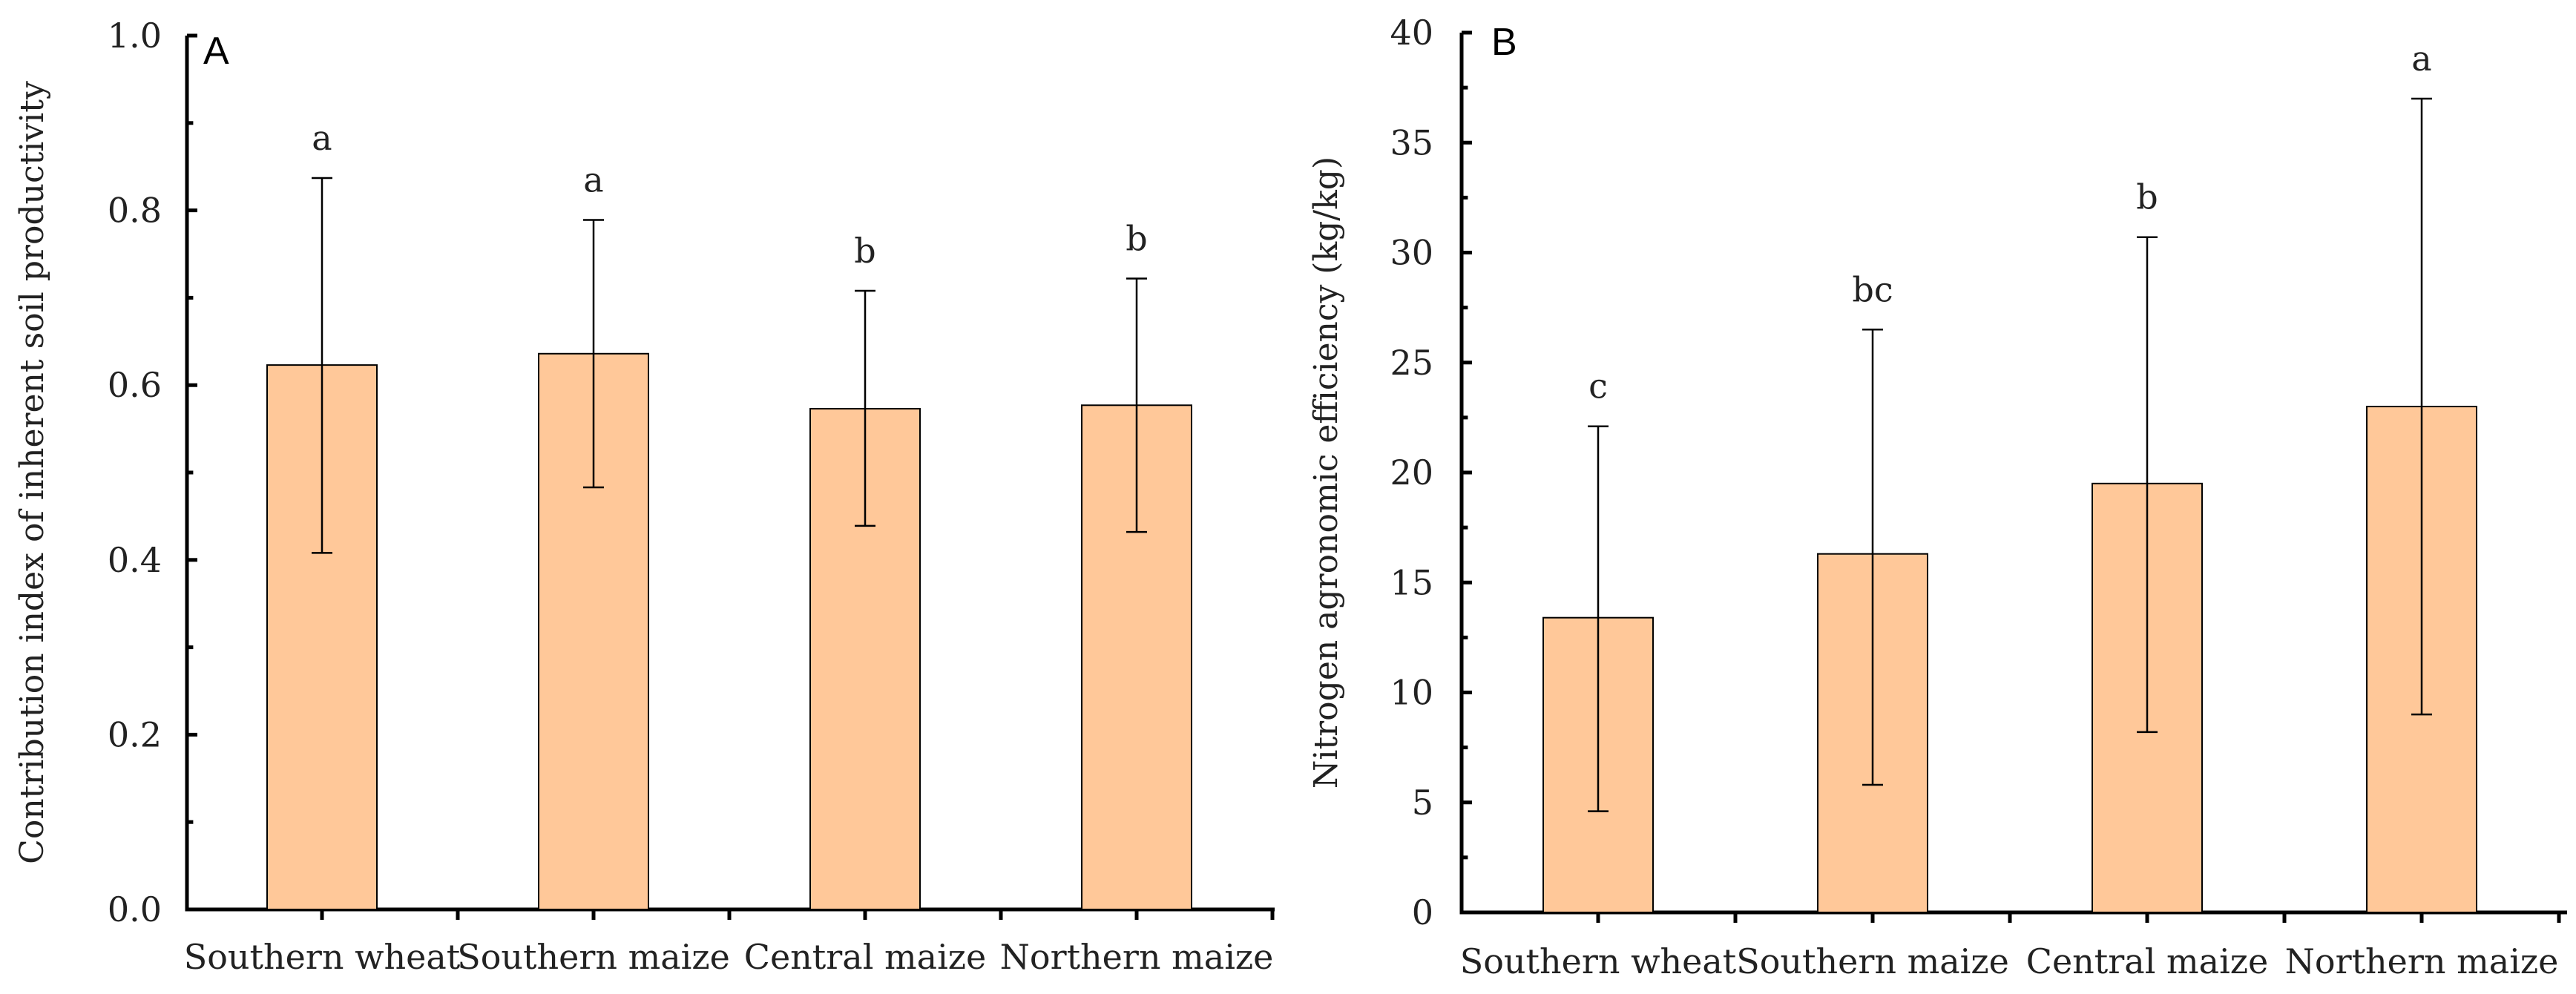  What do you see at coordinates (135, 36) in the screenshot?
I see `panel-a-y-tick-label: 1.0` at bounding box center [135, 36].